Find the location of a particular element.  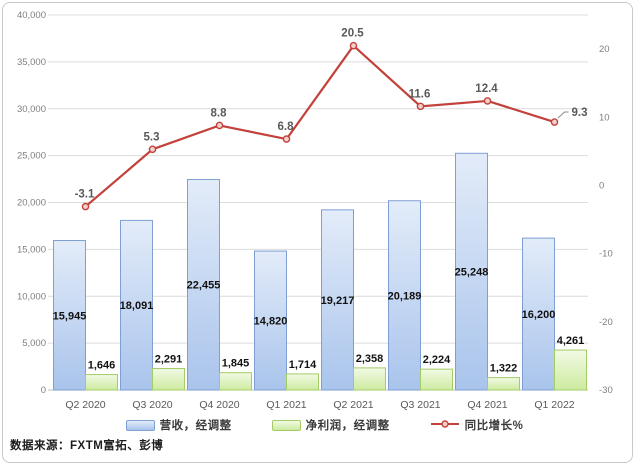

right-axis-tick-label: 10 is located at coordinates (604, 117).